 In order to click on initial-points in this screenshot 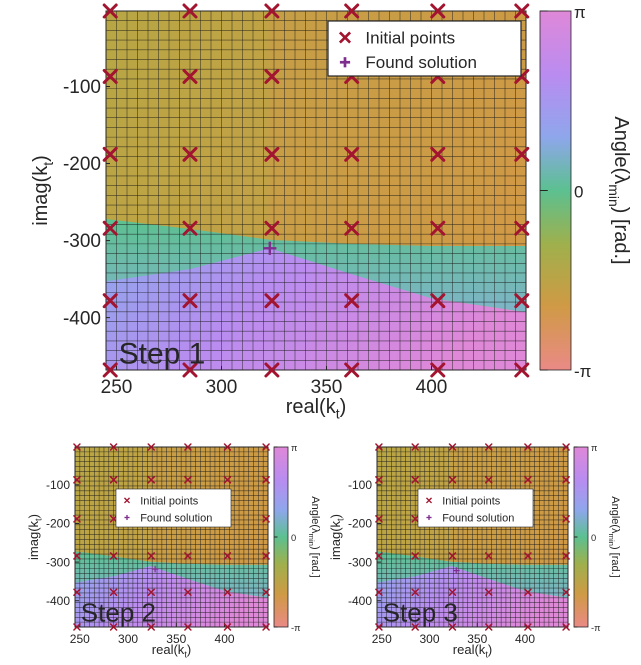, I will do `click(472, 537)`.